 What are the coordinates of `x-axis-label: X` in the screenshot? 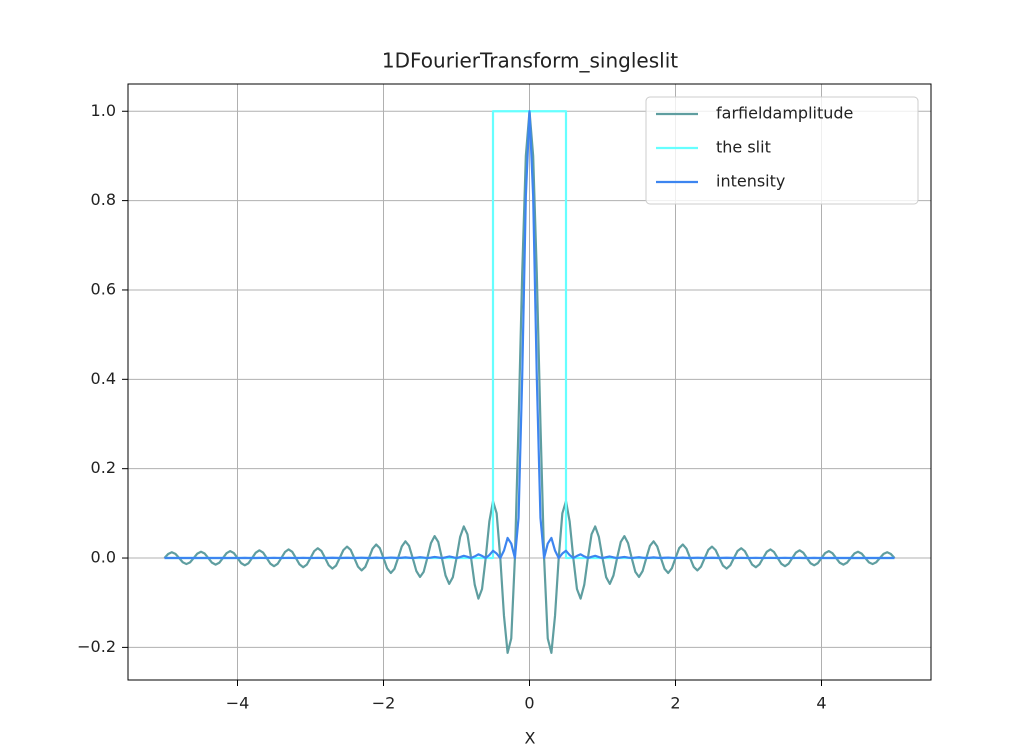 It's located at (530, 738).